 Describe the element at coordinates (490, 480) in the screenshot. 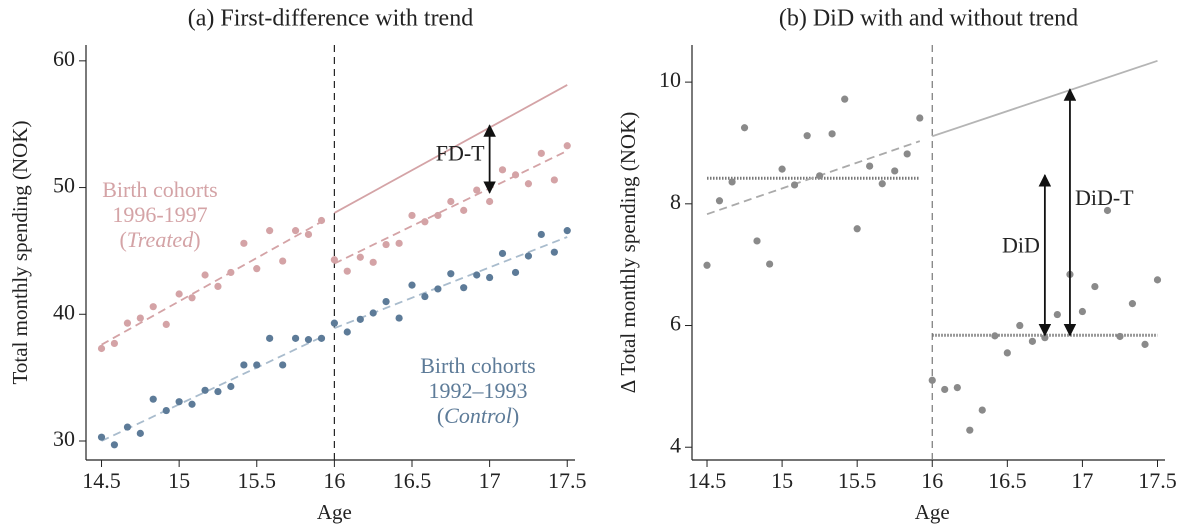

I see `x-tick-label: 17` at that location.